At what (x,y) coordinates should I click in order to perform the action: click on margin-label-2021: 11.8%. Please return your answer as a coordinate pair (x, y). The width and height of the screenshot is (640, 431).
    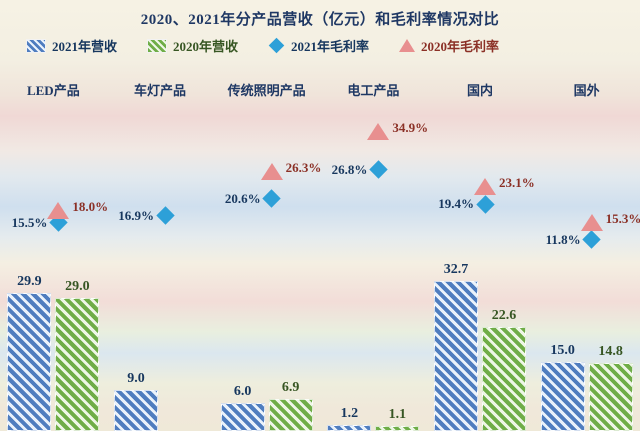
    Looking at the image, I should click on (563, 239).